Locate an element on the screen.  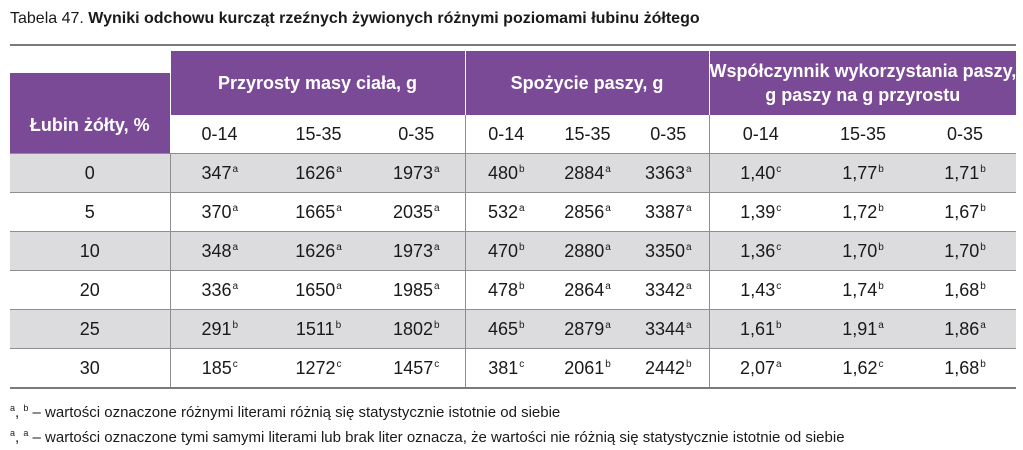
group-header-feed-intake: Spożycie paszy, g is located at coordinates (587, 83).